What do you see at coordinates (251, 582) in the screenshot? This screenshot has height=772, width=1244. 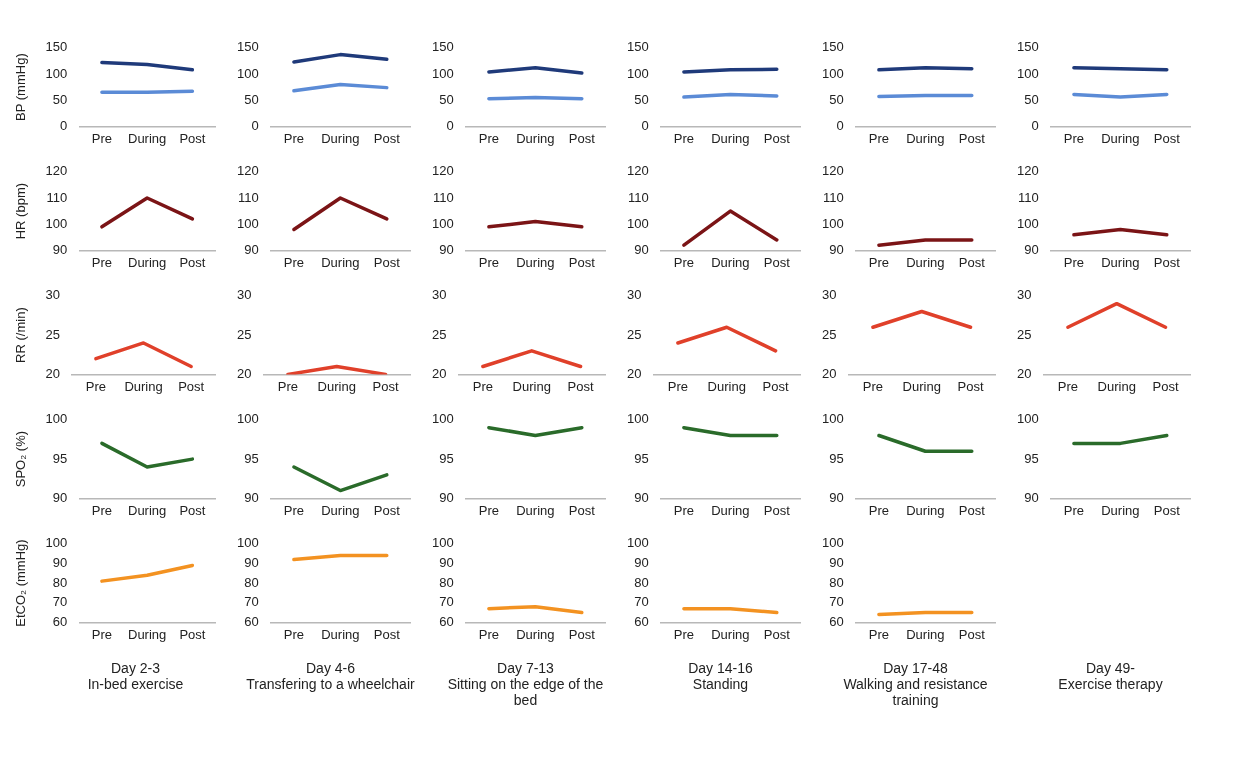 I see `y-tick-label: 80` at bounding box center [251, 582].